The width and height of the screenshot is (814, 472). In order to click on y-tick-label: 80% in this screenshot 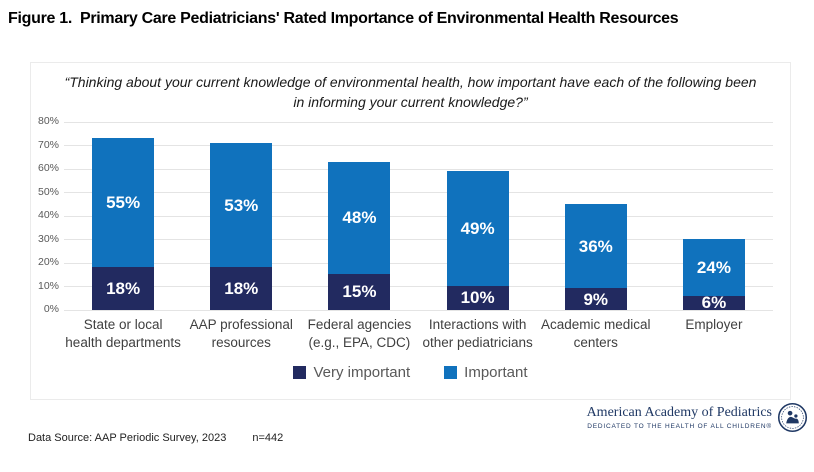, I will do `click(48, 121)`.